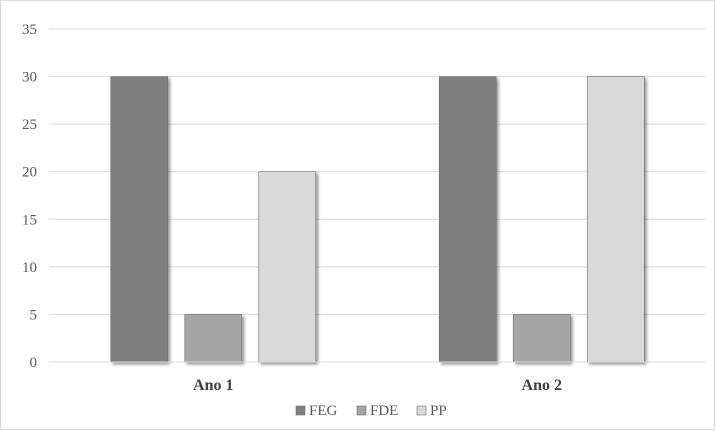  I want to click on y-tick-label: 35, so click(29, 30).